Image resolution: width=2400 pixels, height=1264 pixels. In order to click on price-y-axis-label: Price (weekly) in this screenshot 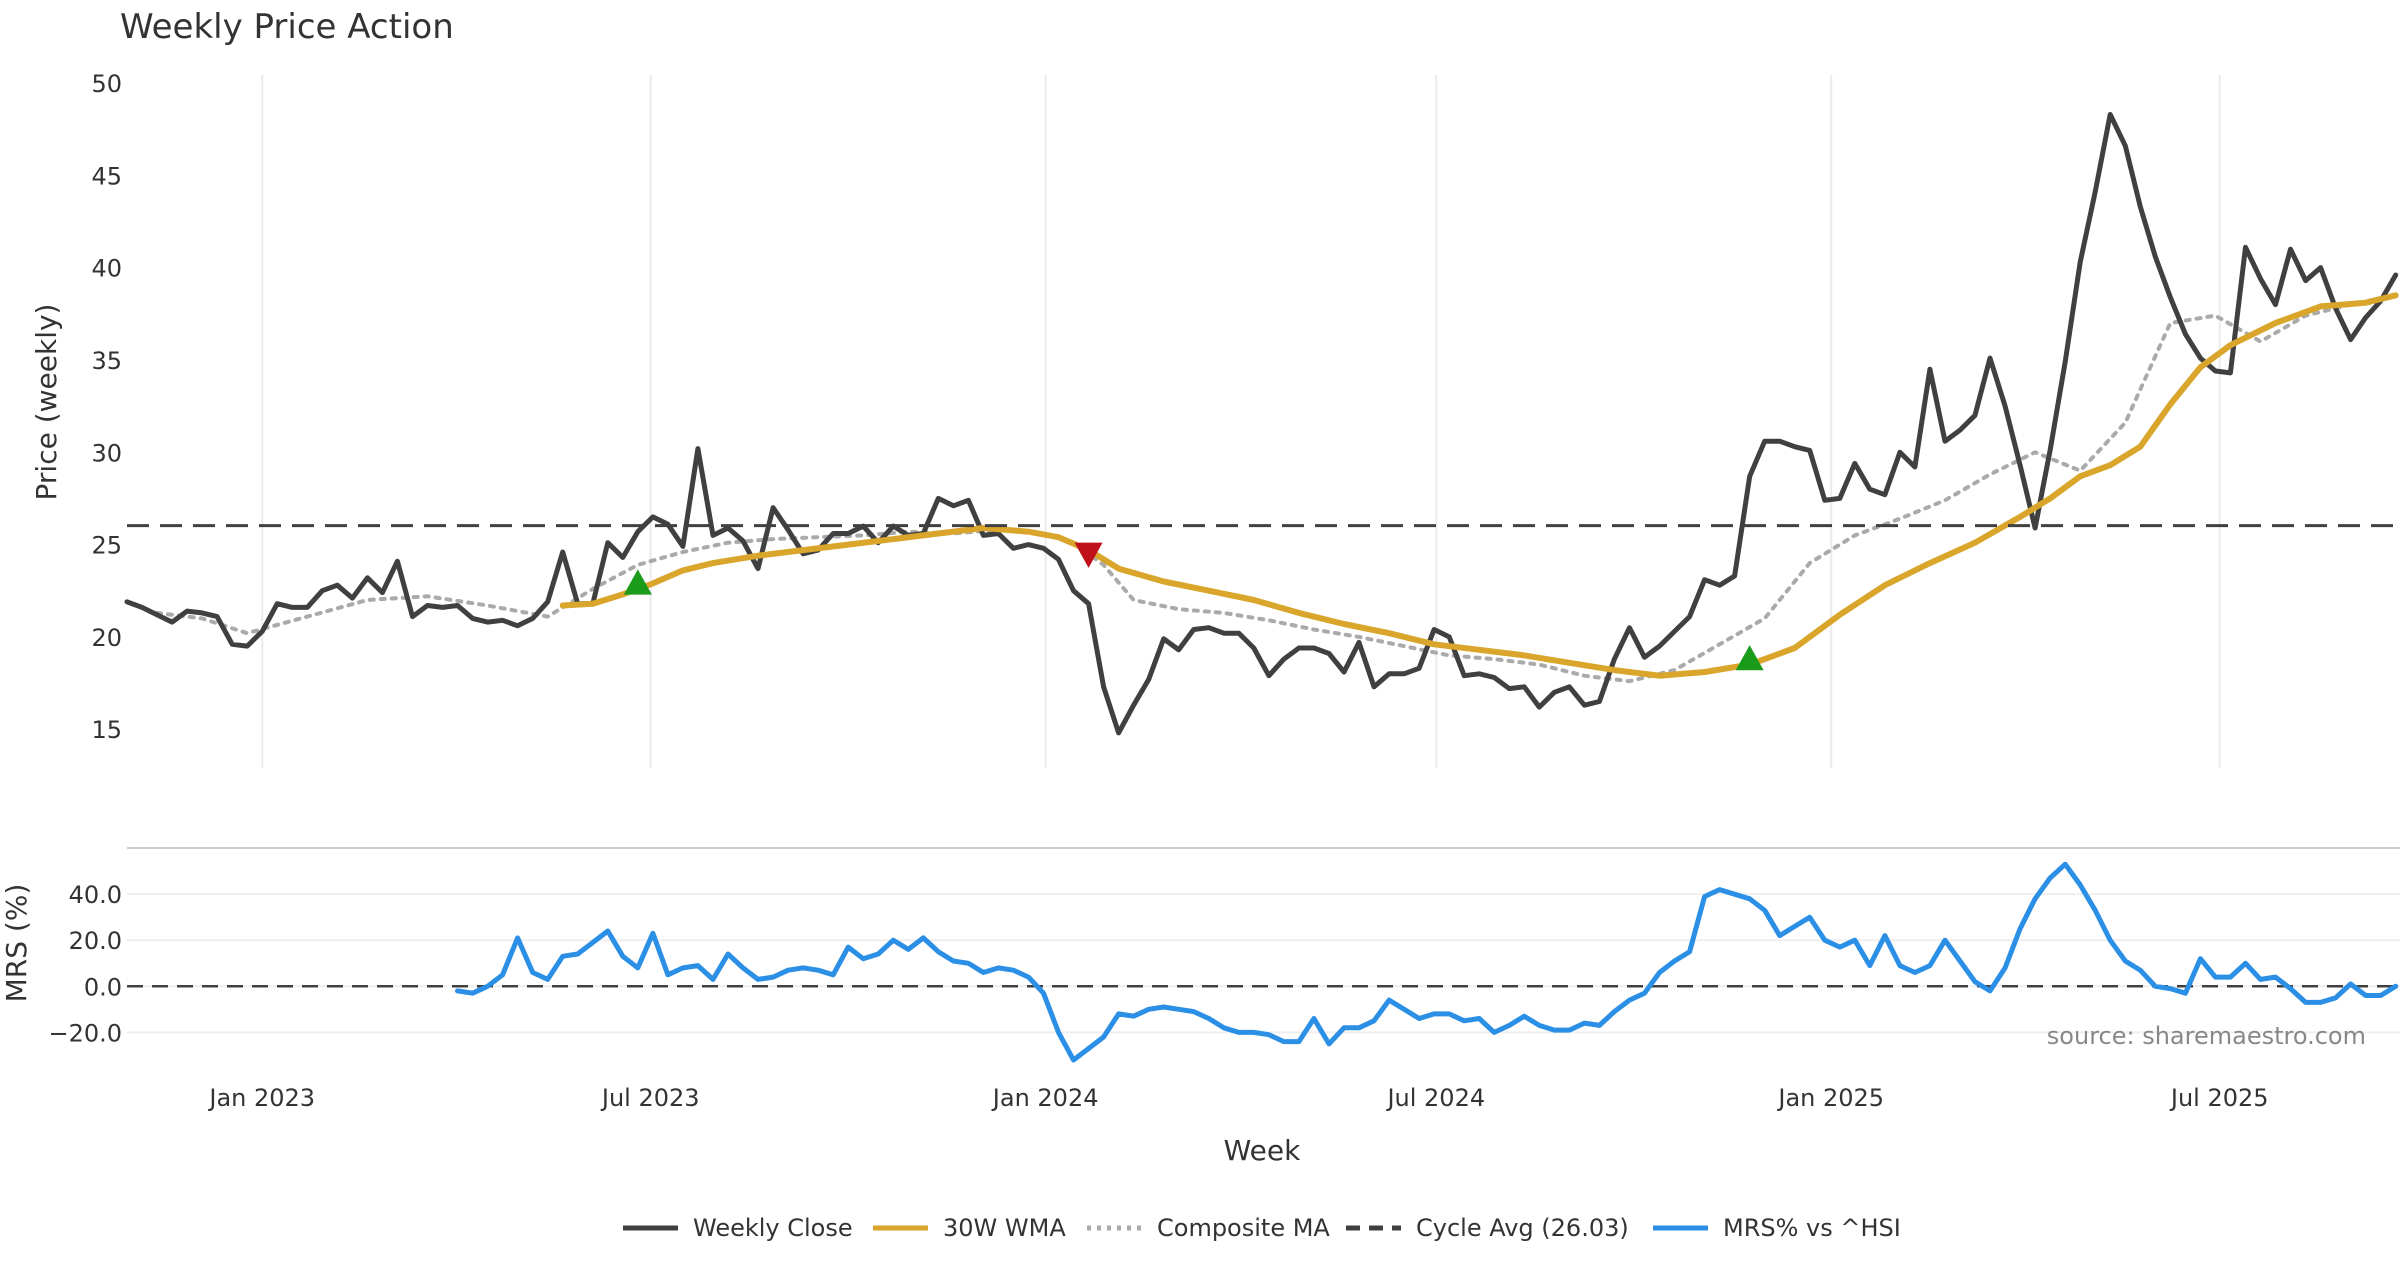, I will do `click(46, 402)`.